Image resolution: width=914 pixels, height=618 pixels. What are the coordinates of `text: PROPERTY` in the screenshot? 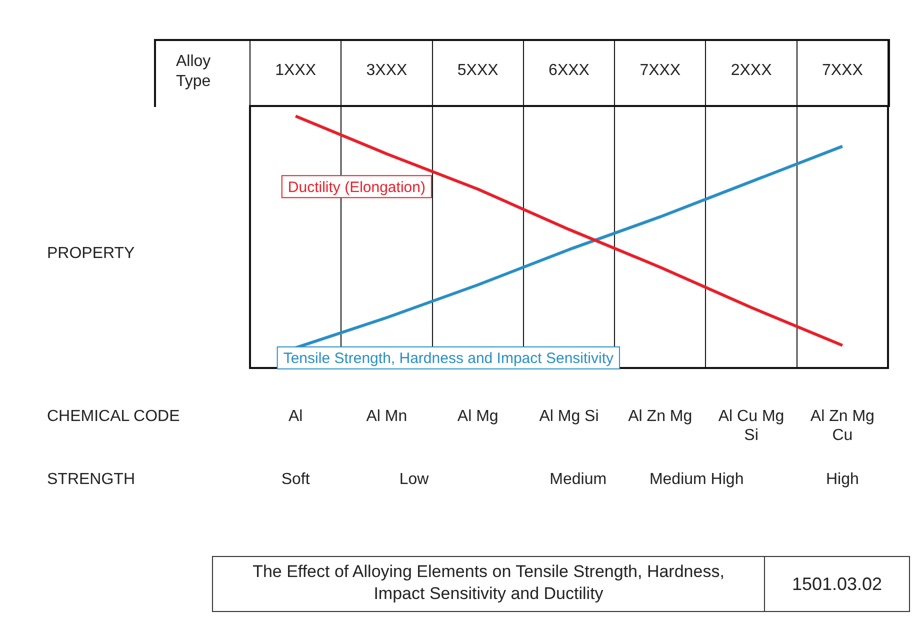 It's located at (91, 253).